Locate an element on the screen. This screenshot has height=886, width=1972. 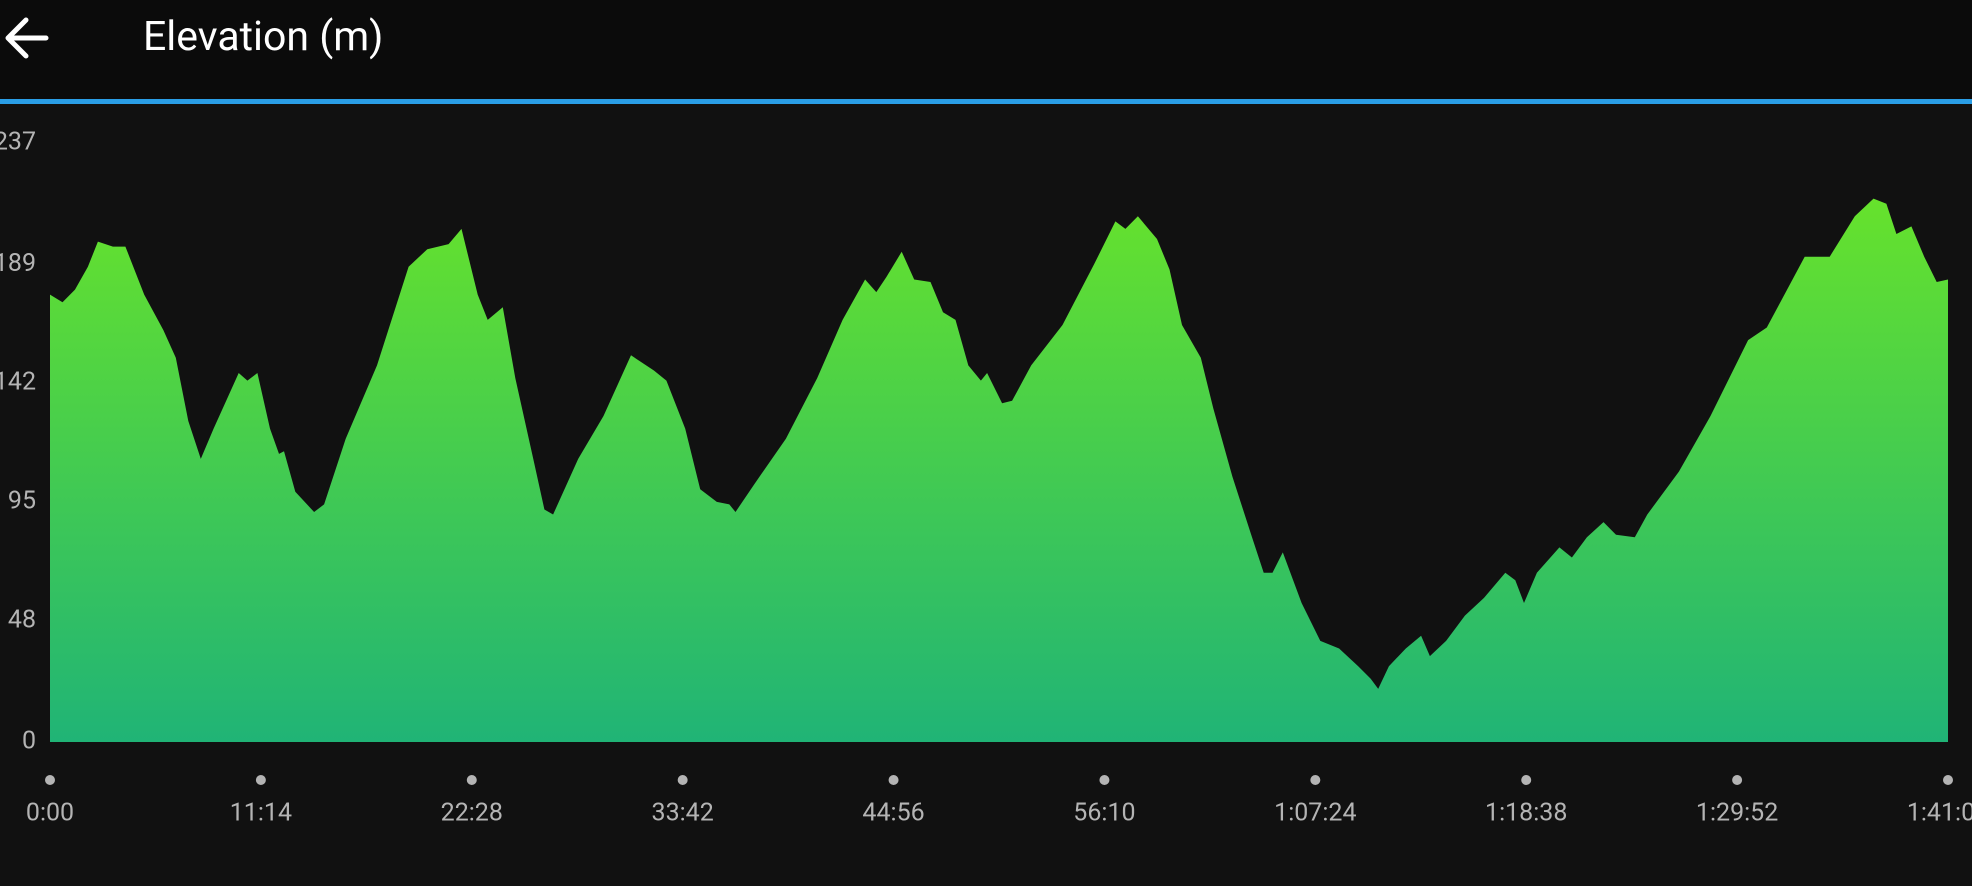
x-tick-label: 0:00 is located at coordinates (50, 813).